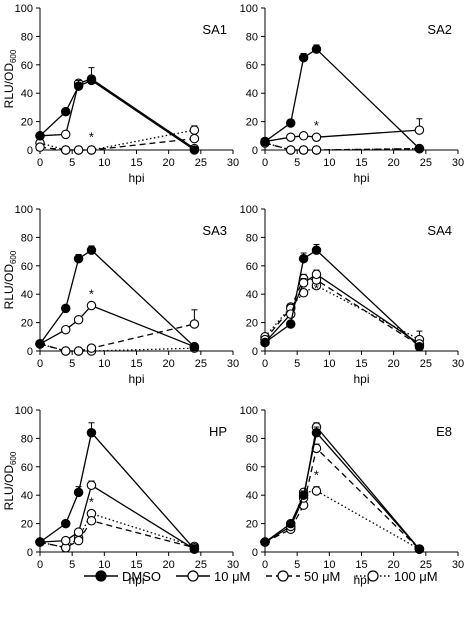 This screenshot has height=619, width=474. I want to click on y-tick-label: 60, so click(252, 66).